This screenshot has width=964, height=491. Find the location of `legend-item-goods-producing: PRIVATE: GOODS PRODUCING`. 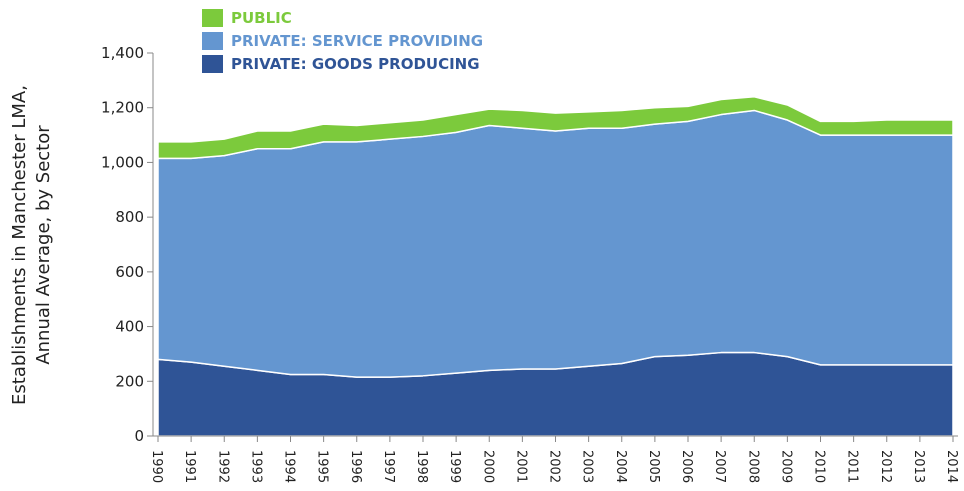

legend-item-goods-producing: PRIVATE: GOODS PRODUCING is located at coordinates (342, 63).